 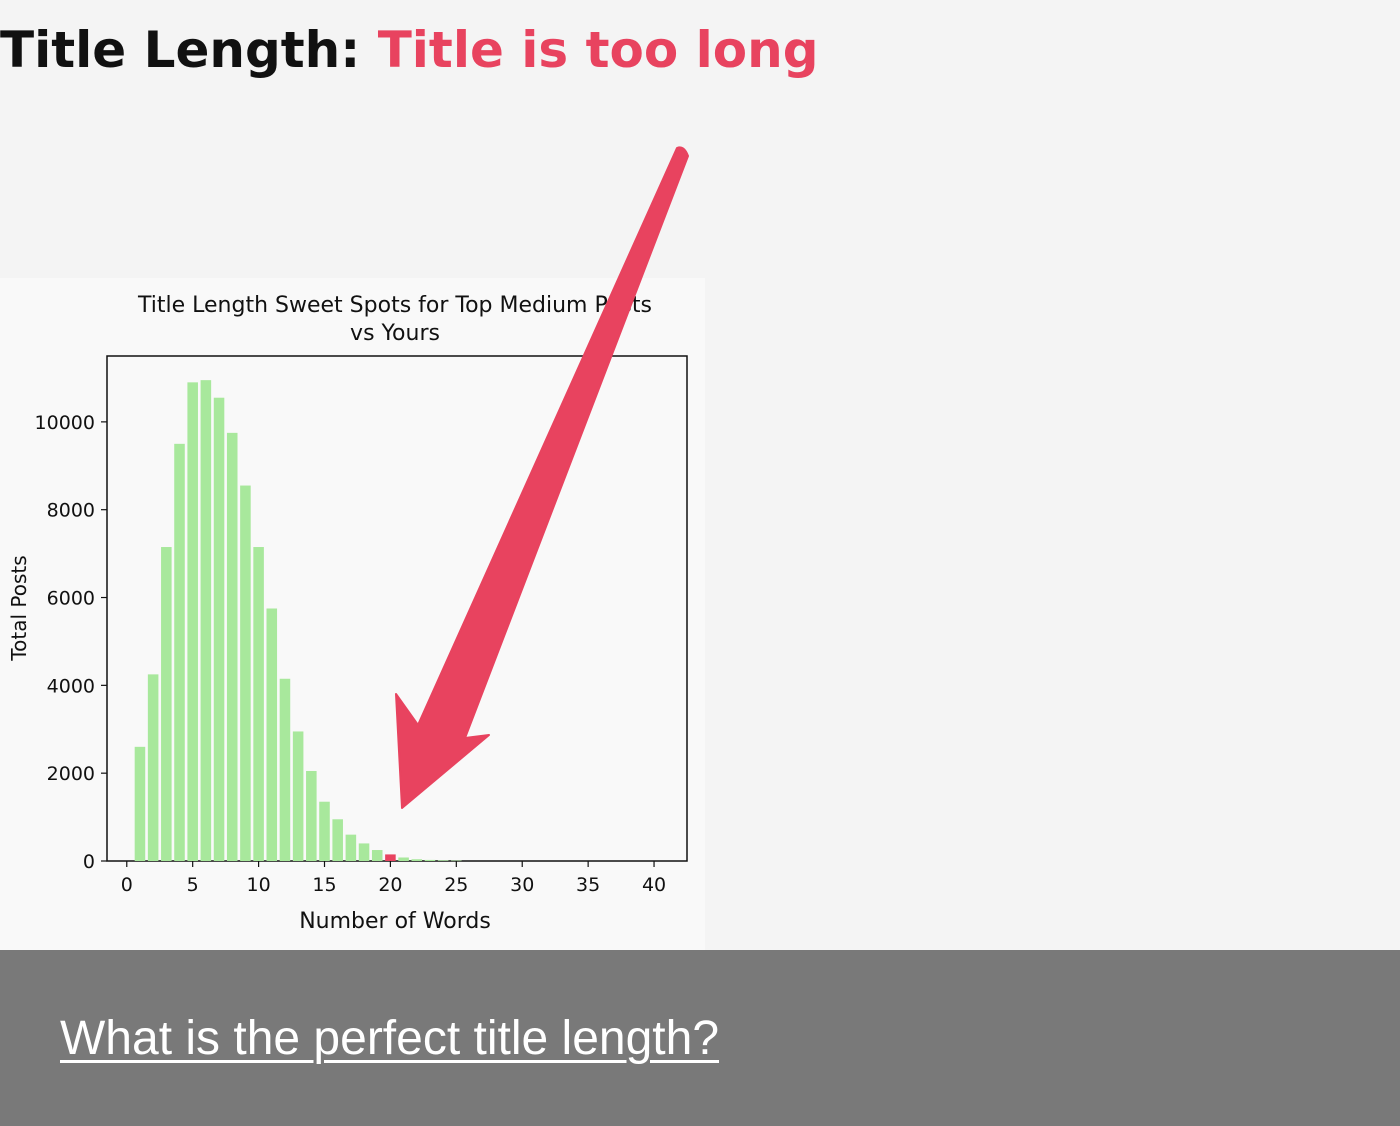 I want to click on x-axis-ticks: 0 5 10 15 20 25 30 35 40, so click(x=393, y=878).